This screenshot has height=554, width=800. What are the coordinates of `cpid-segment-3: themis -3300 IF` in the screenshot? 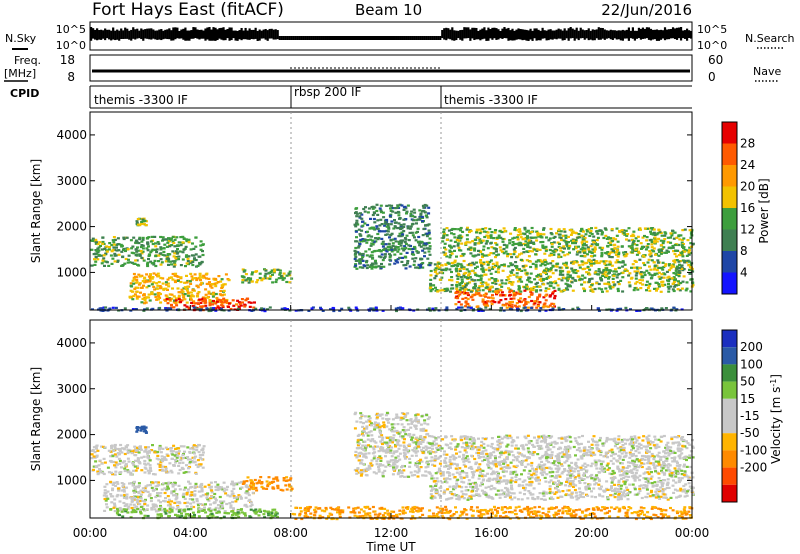 It's located at (491, 100).